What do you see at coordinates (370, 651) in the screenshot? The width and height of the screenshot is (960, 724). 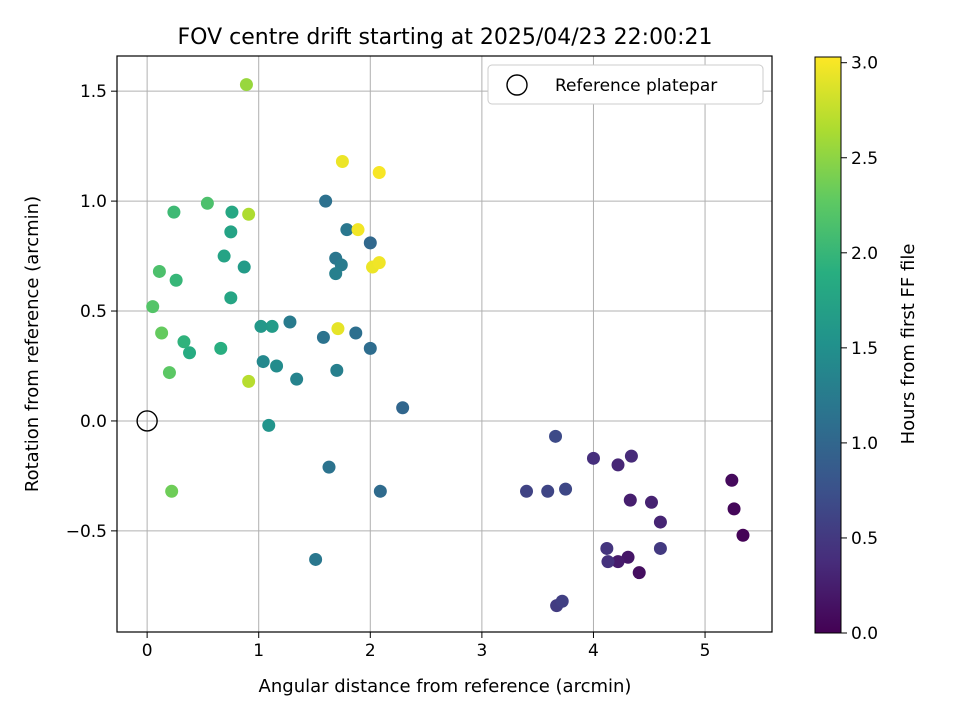 I see `x-tick-label: 2` at bounding box center [370, 651].